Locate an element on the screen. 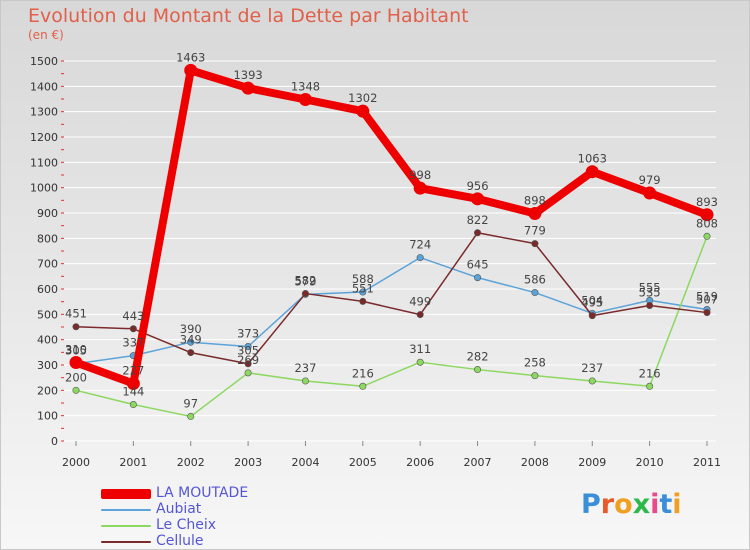 This screenshot has height=550, width=750. x-tick-label: 2000 is located at coordinates (76, 462).